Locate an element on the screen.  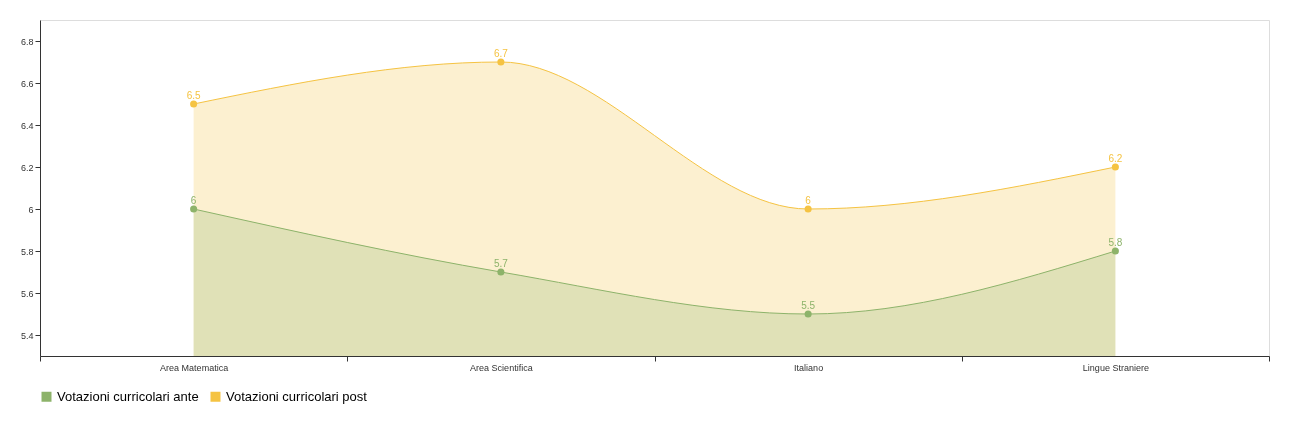
y-tick-label: 6.2 is located at coordinates (27, 167).